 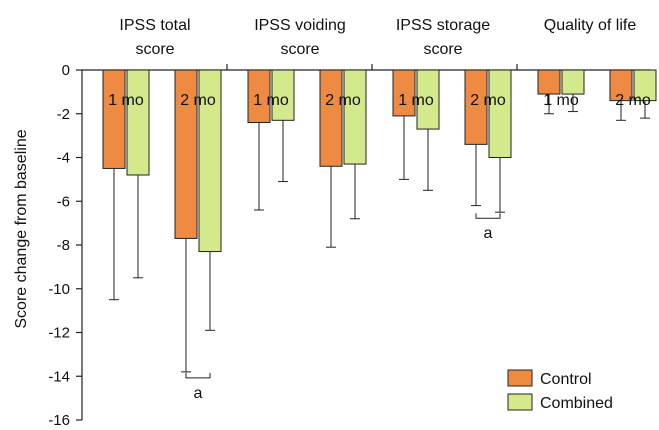 What do you see at coordinates (443, 25) in the screenshot?
I see `group-title: IPSS storage` at bounding box center [443, 25].